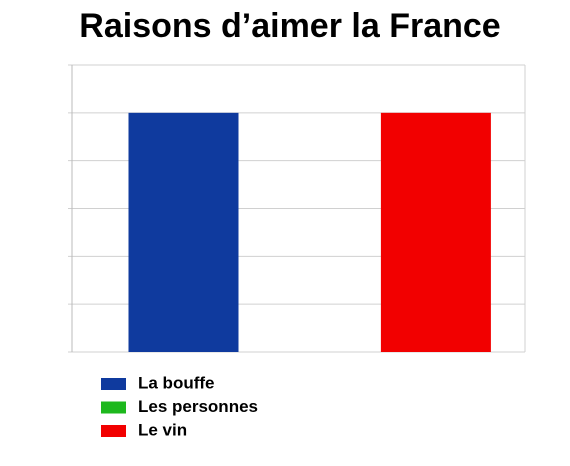 This screenshot has width=570, height=466. Describe the element at coordinates (162, 429) in the screenshot. I see `legend-label: Le vin` at that location.